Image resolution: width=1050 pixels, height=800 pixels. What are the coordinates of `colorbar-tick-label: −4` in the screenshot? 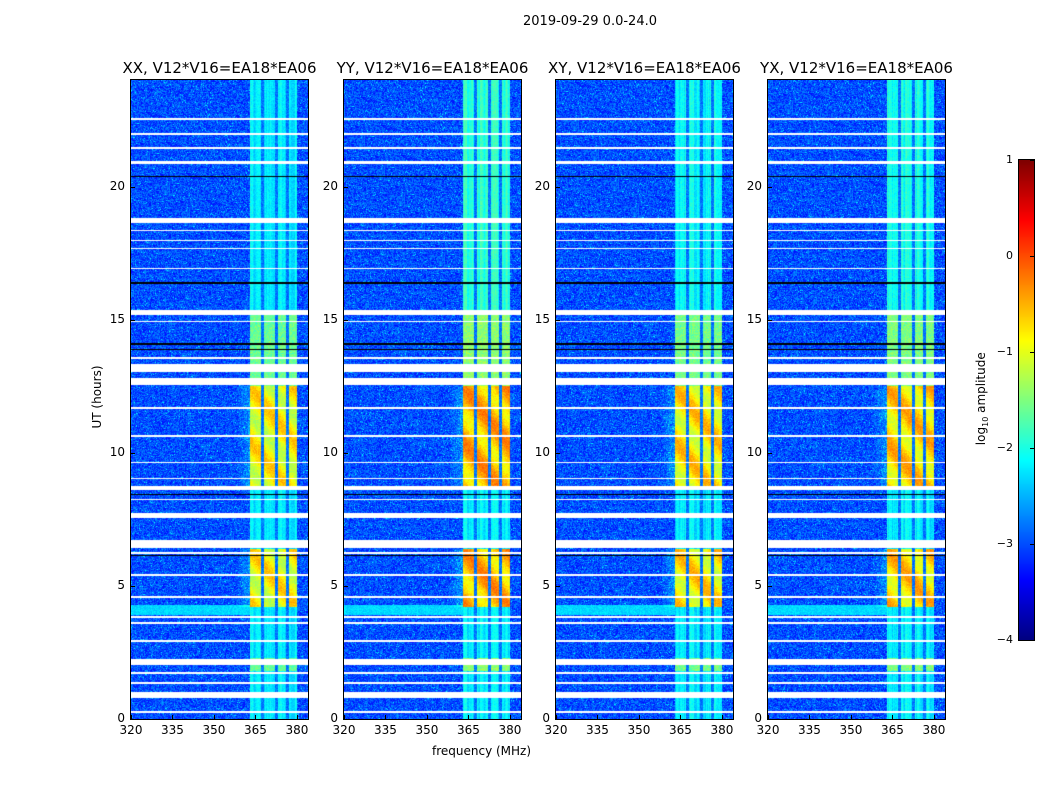 It's located at (1004, 639).